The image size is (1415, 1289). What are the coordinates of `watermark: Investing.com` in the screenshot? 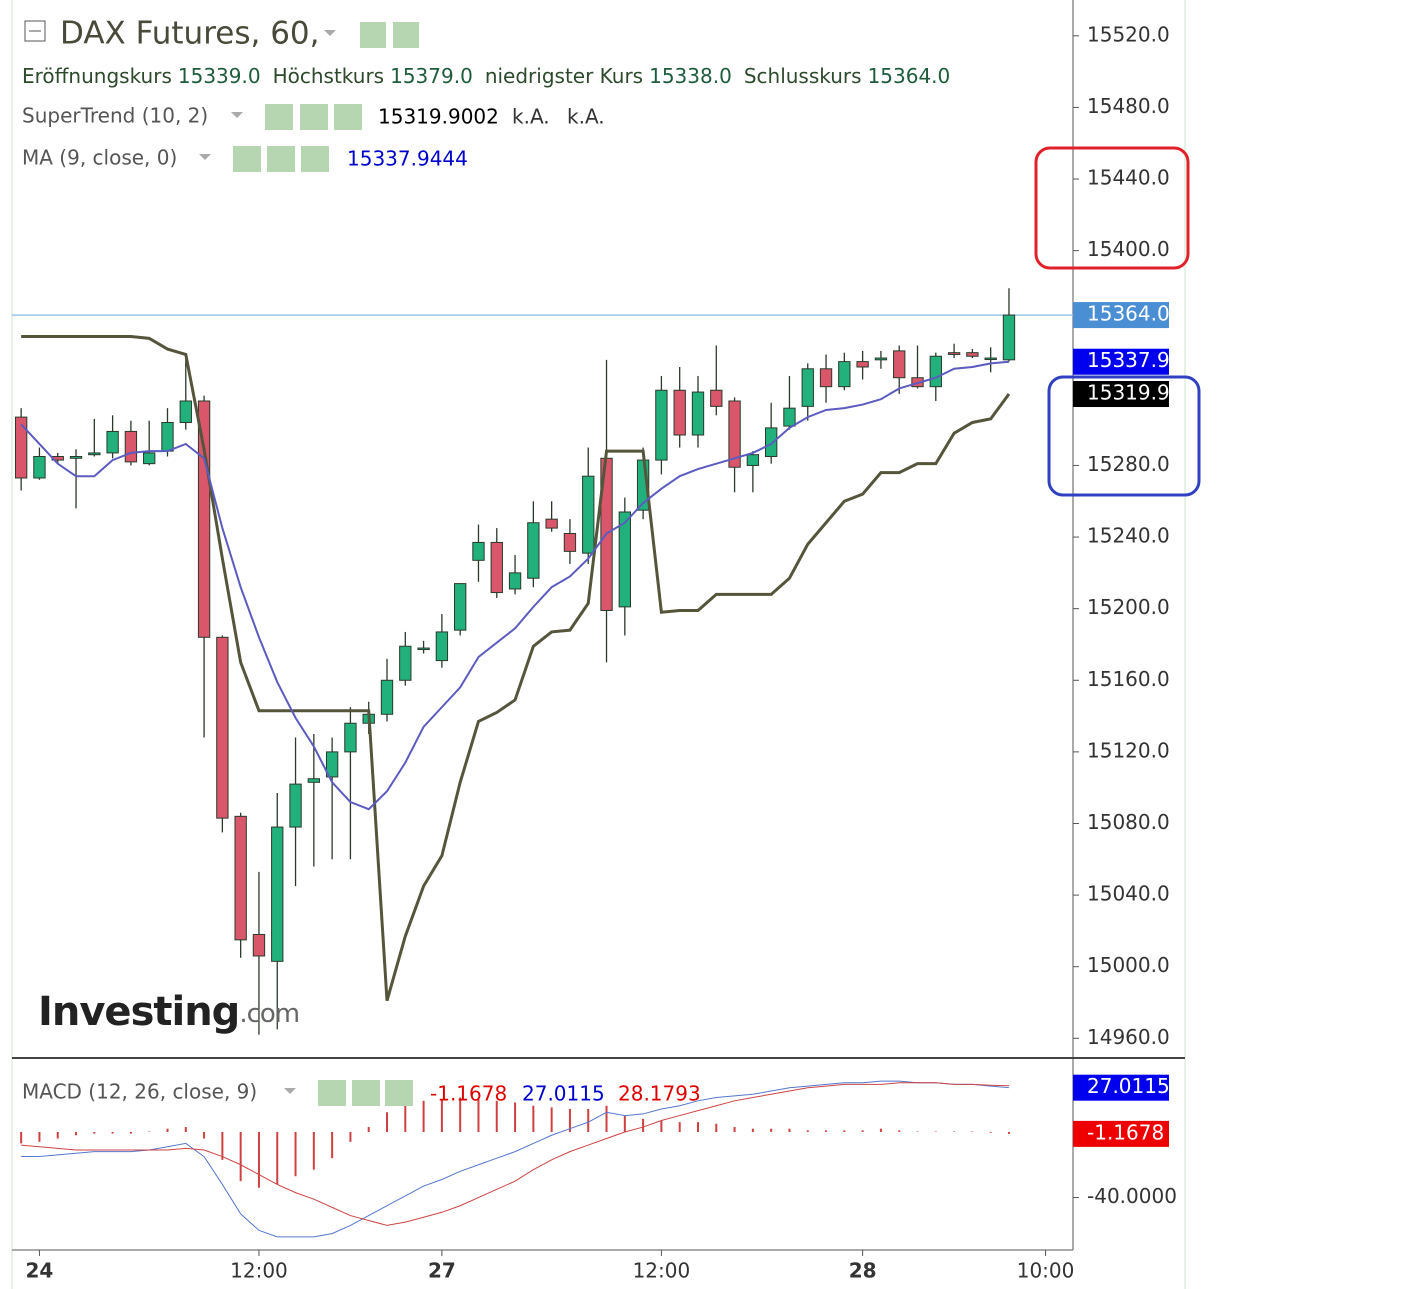 It's located at (168, 1012).